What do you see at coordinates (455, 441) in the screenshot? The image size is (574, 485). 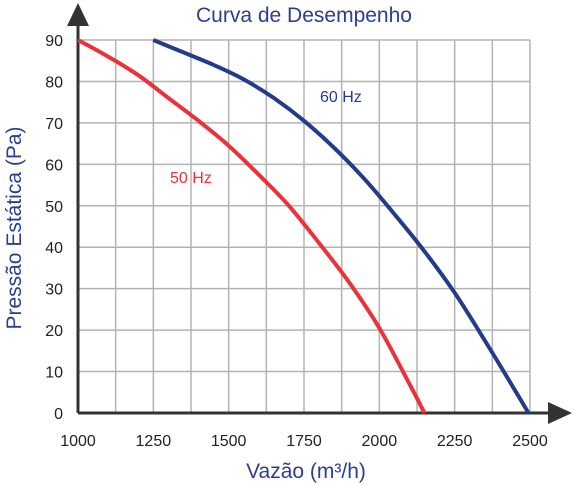 I see `x-tick-label: 2250` at bounding box center [455, 441].